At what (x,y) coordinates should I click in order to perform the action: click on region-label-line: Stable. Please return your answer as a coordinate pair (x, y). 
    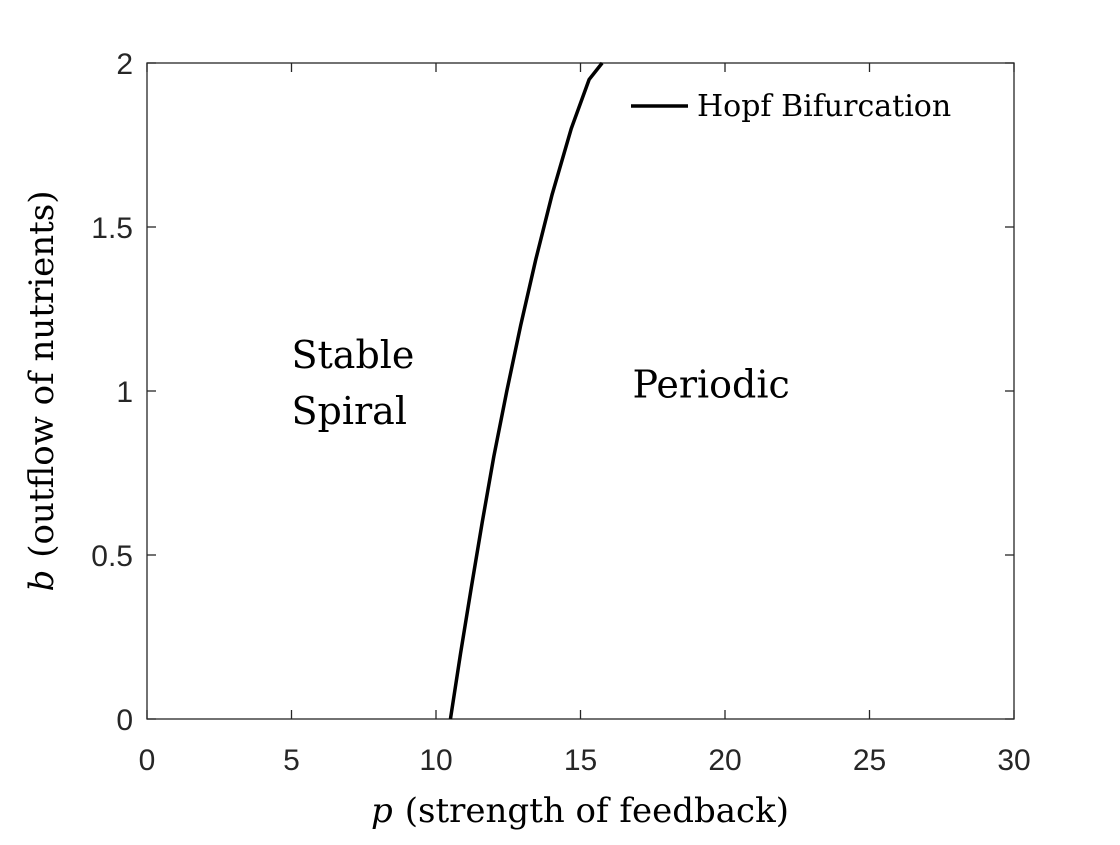
    Looking at the image, I should click on (353, 355).